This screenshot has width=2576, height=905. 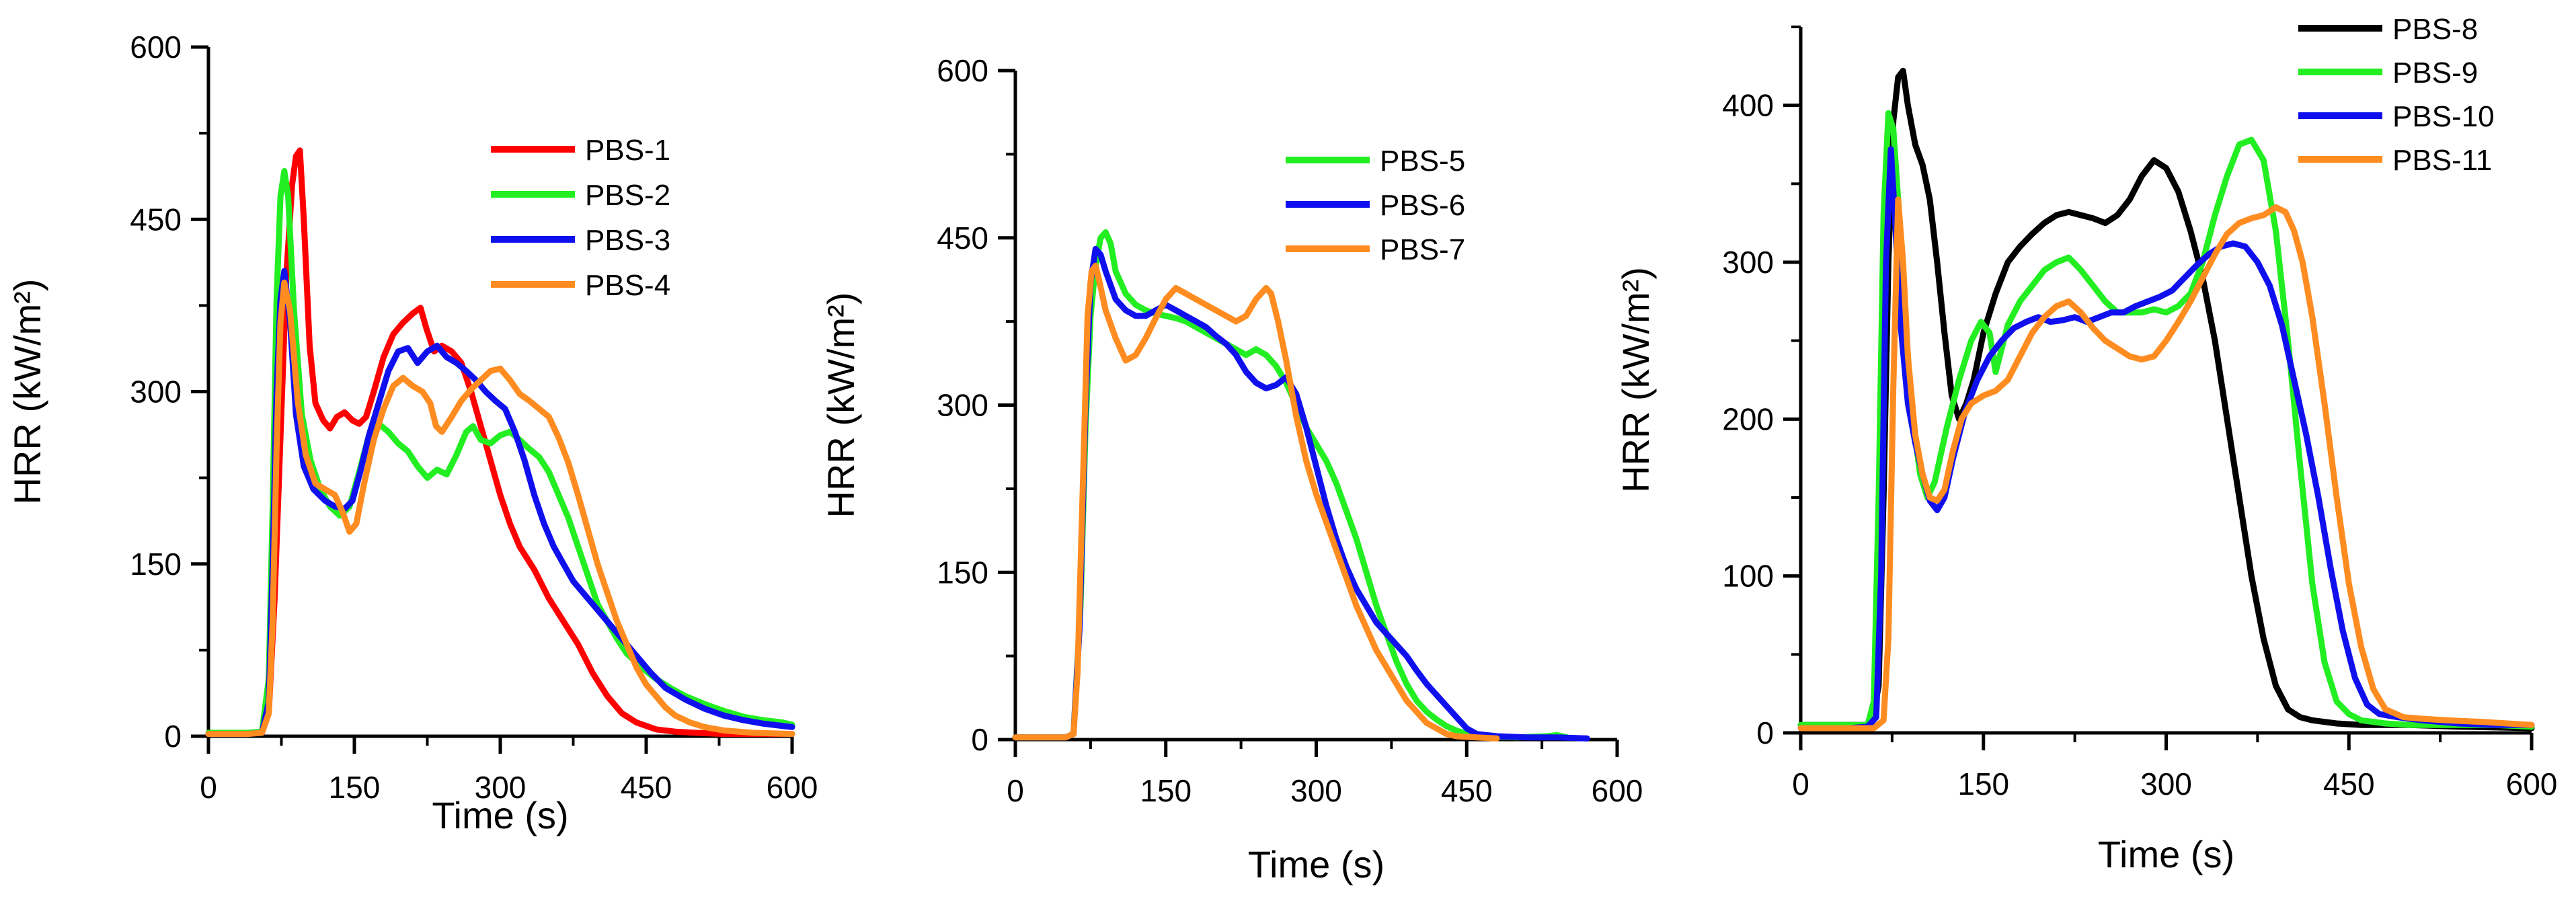 I want to click on legend-label-pbs-11: PBS-11, so click(x=2442, y=161).